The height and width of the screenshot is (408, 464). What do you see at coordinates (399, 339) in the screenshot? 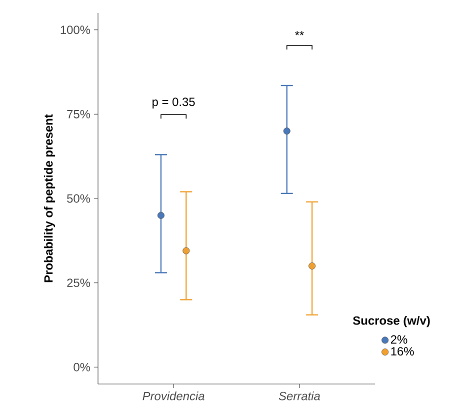
I see `legend-label: 2%` at bounding box center [399, 339].